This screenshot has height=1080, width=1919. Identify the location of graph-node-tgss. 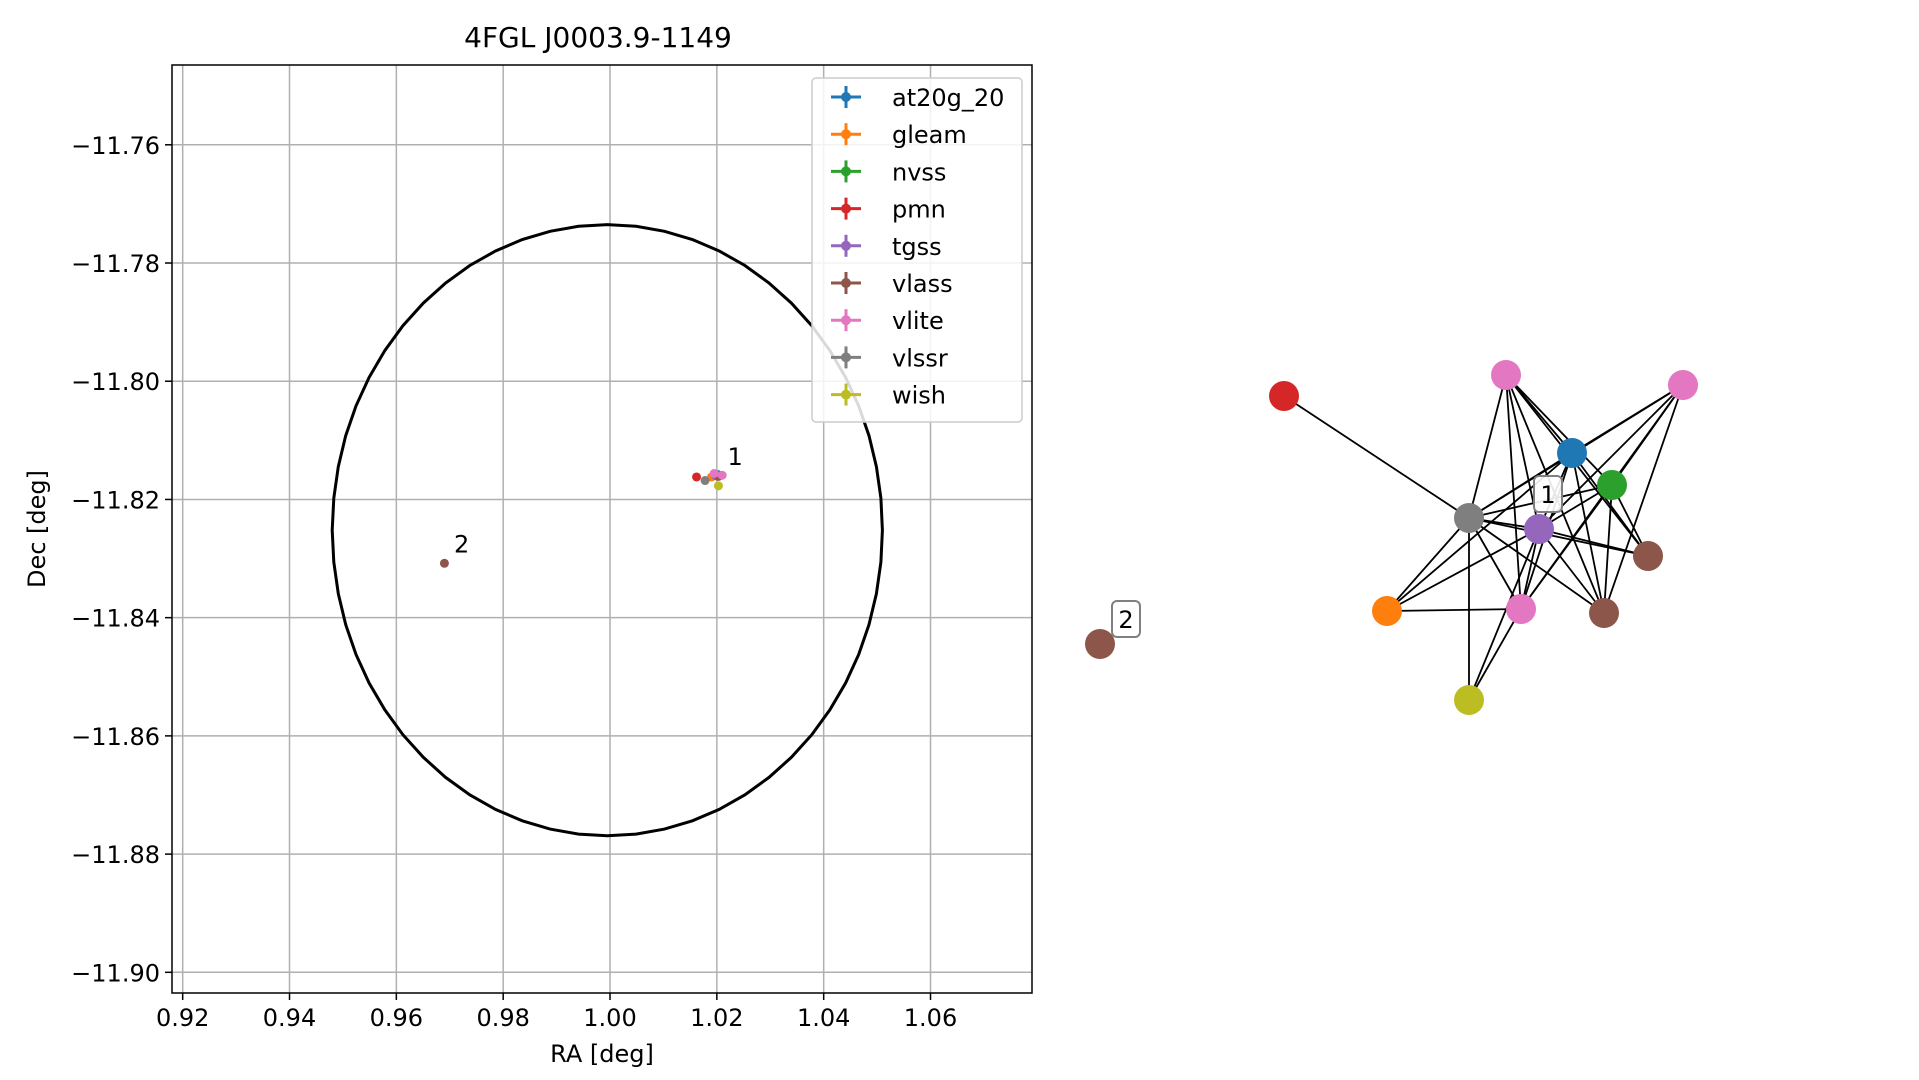
(1539, 529).